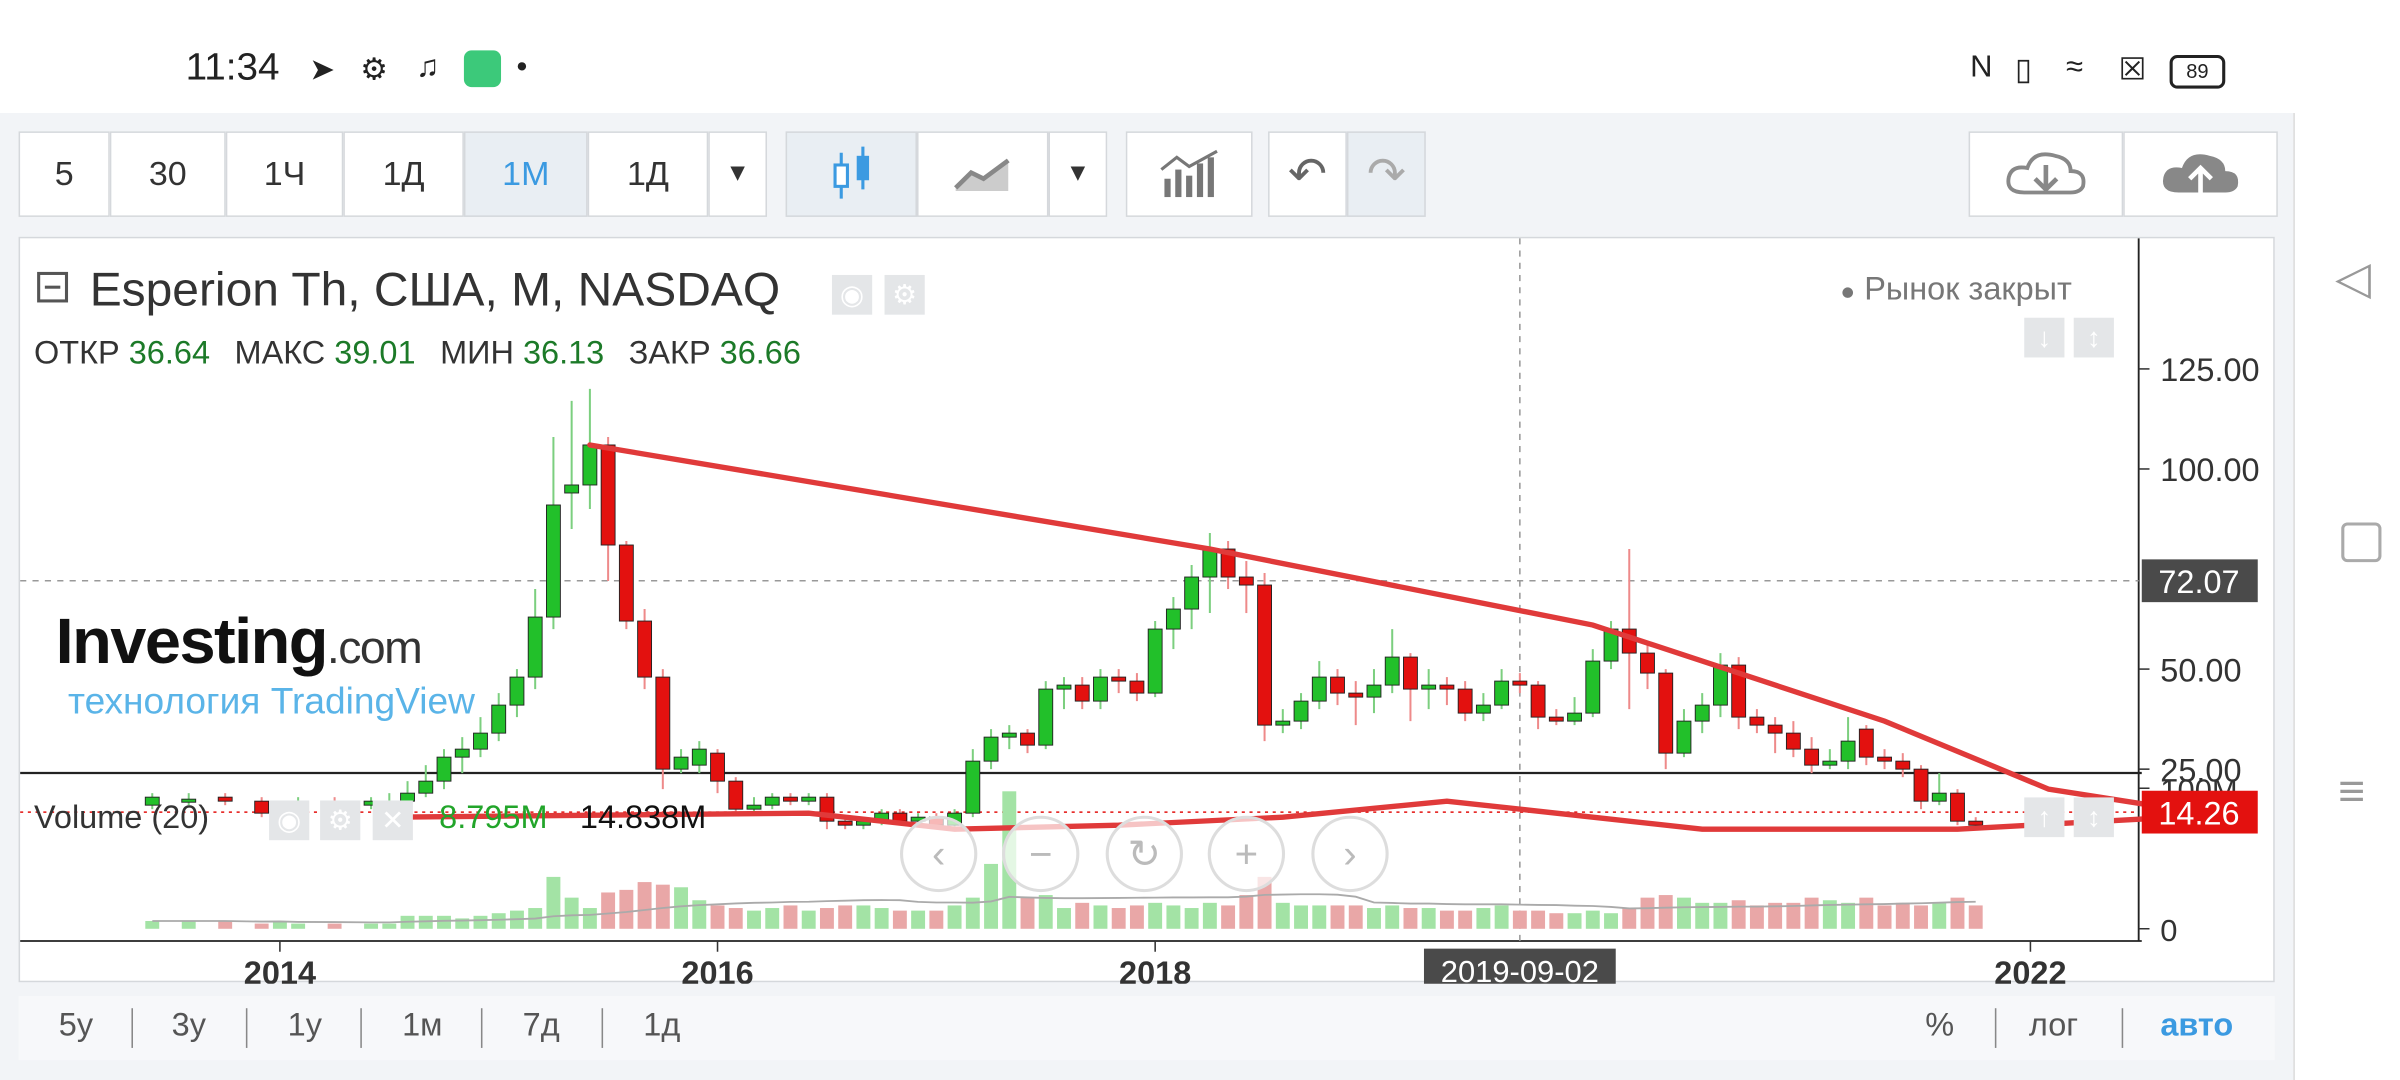 Image resolution: width=2400 pixels, height=1080 pixels. What do you see at coordinates (1940, 1026) in the screenshot?
I see `percent-scale-toggle: %` at bounding box center [1940, 1026].